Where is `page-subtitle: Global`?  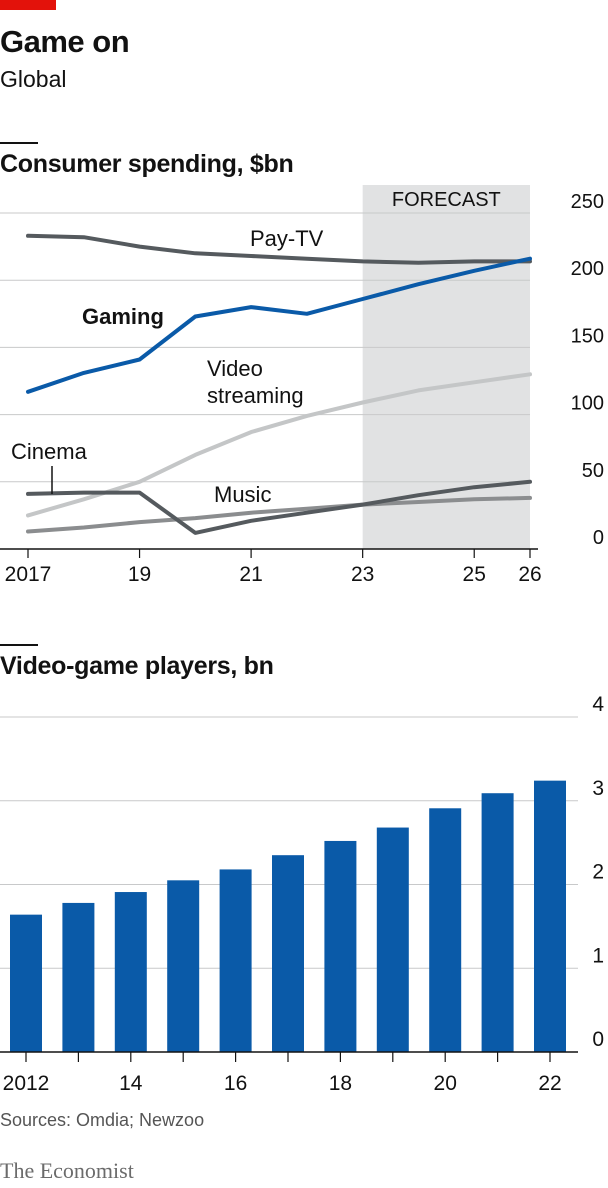 page-subtitle: Global is located at coordinates (33, 79).